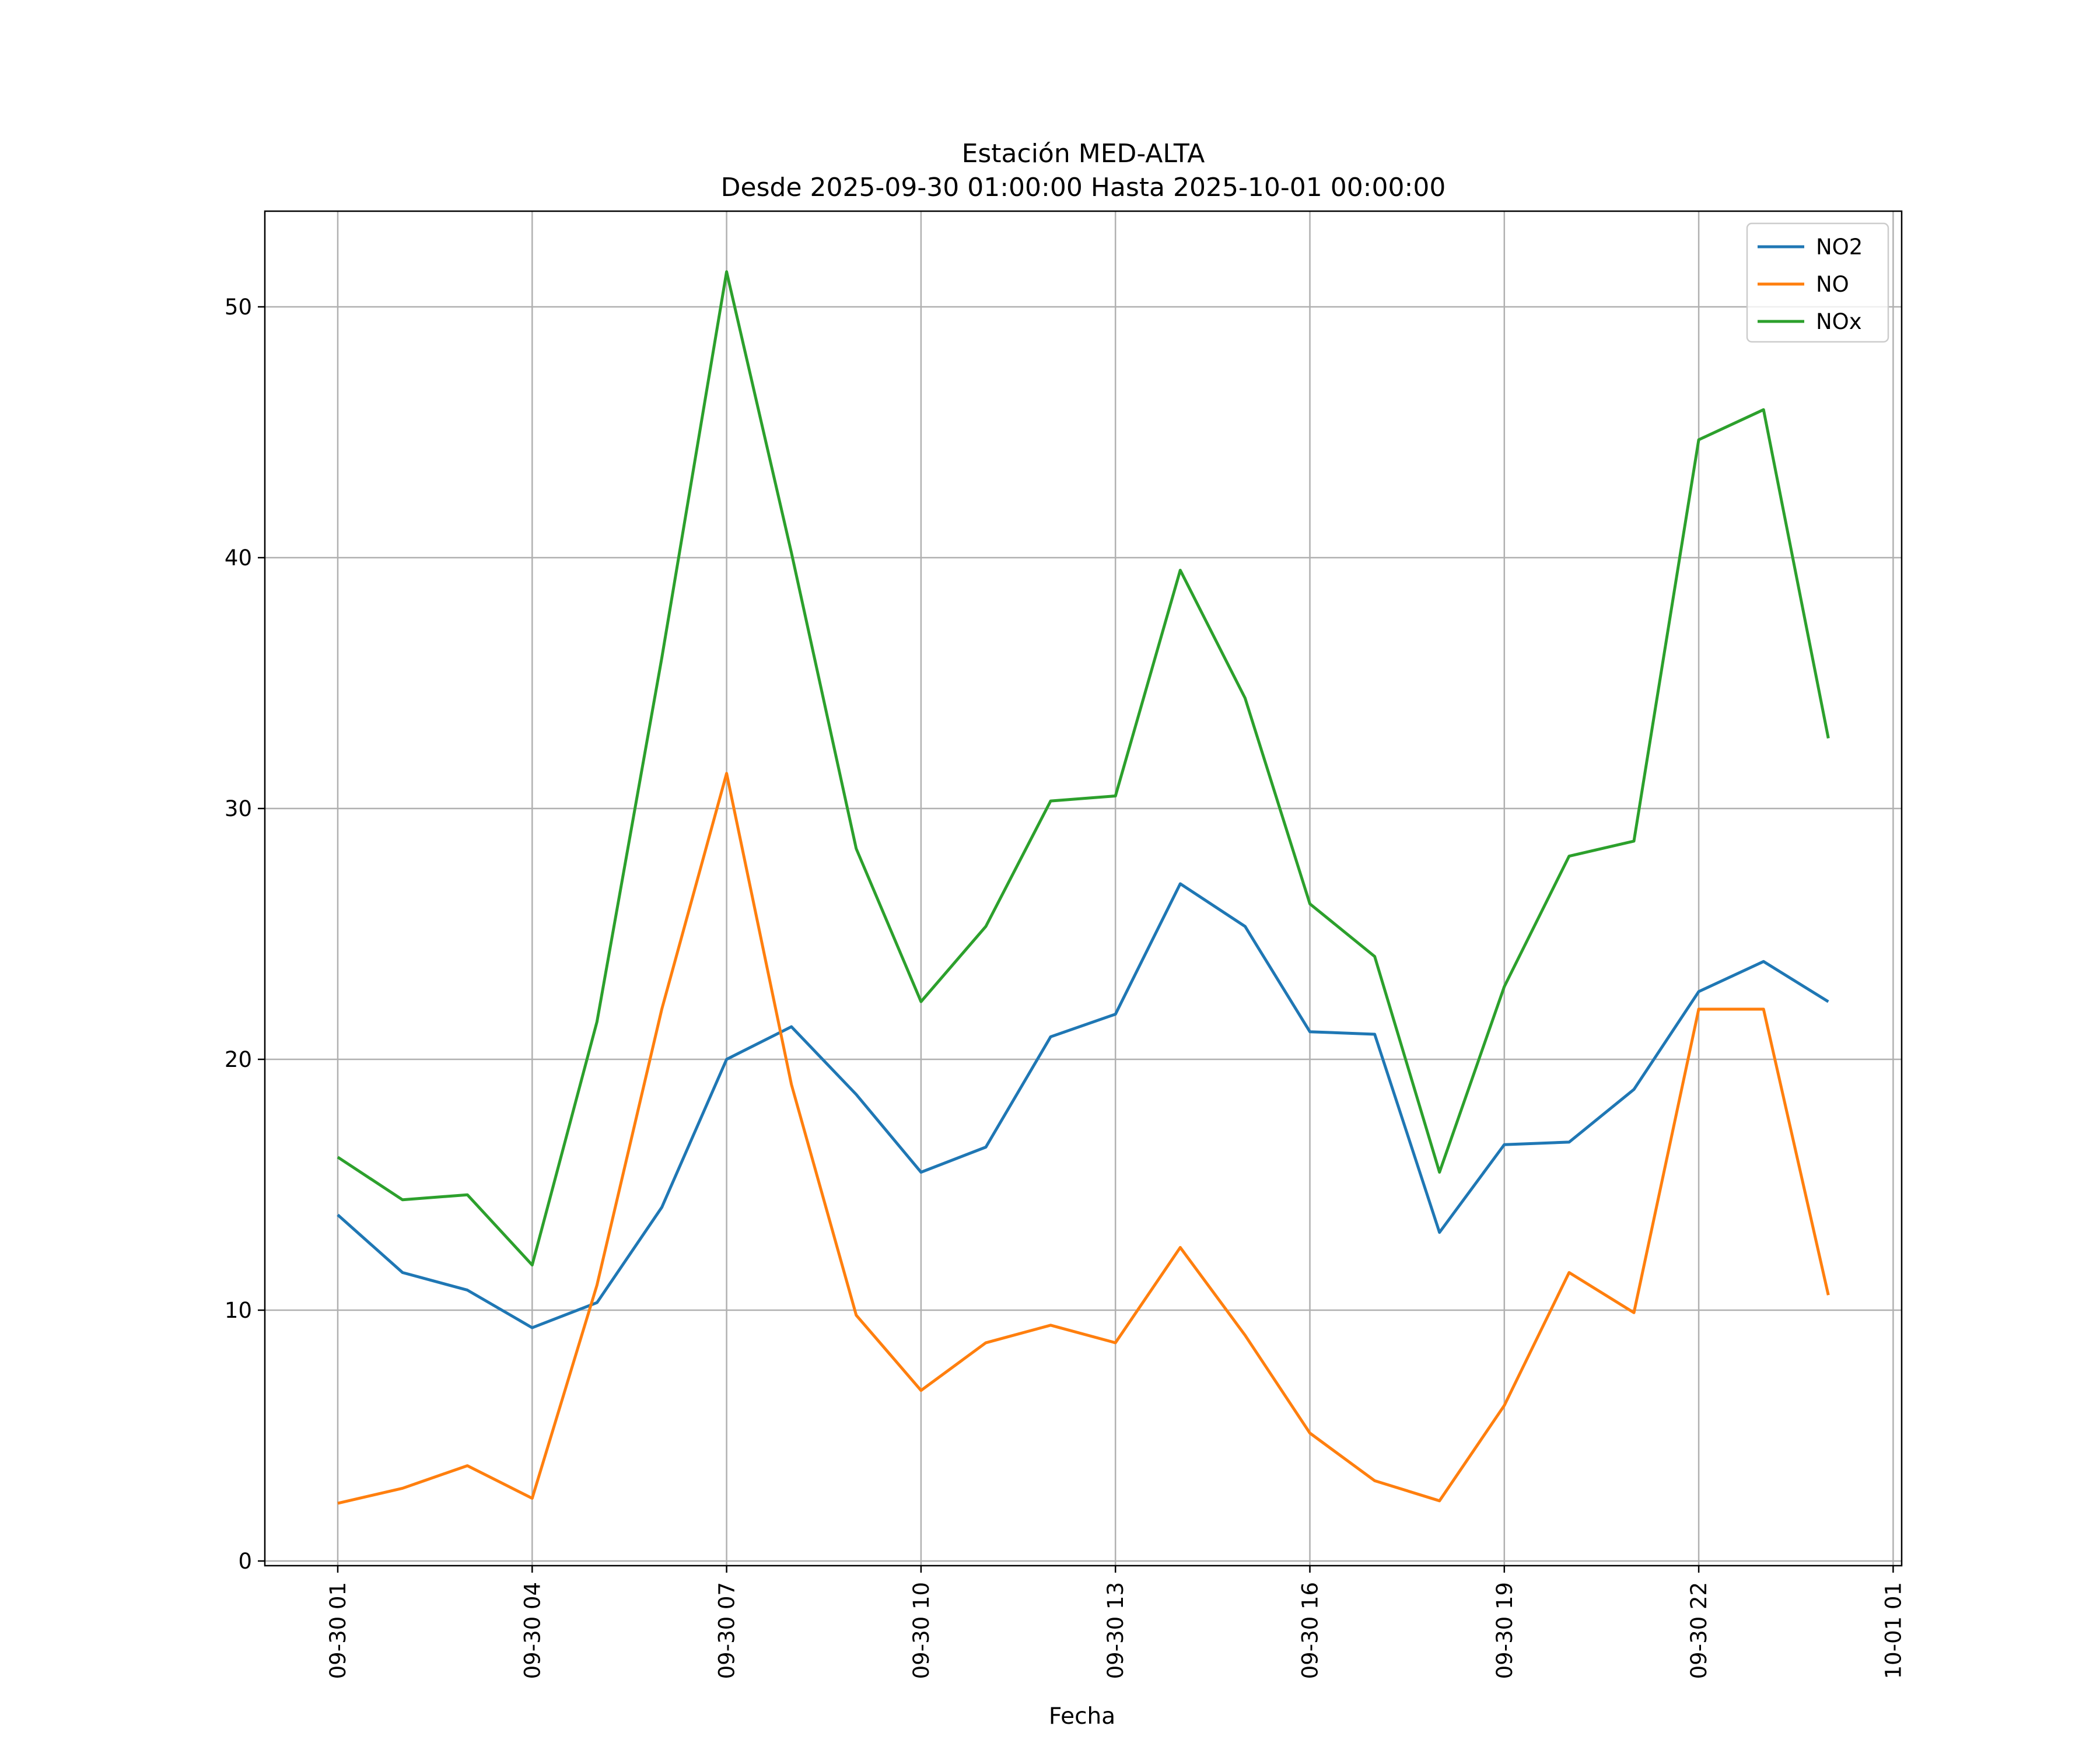 Image resolution: width=2100 pixels, height=1750 pixels. Describe the element at coordinates (1839, 247) in the screenshot. I see `legend-label-no2: NO2` at that location.